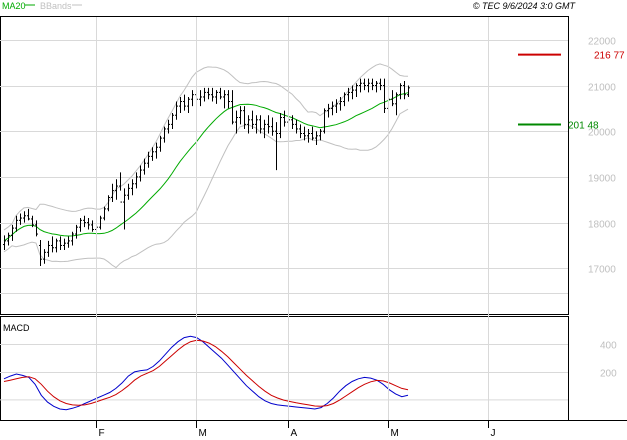 The width and height of the screenshot is (627, 440). I want to click on price-tick-label: 20000, so click(602, 133).